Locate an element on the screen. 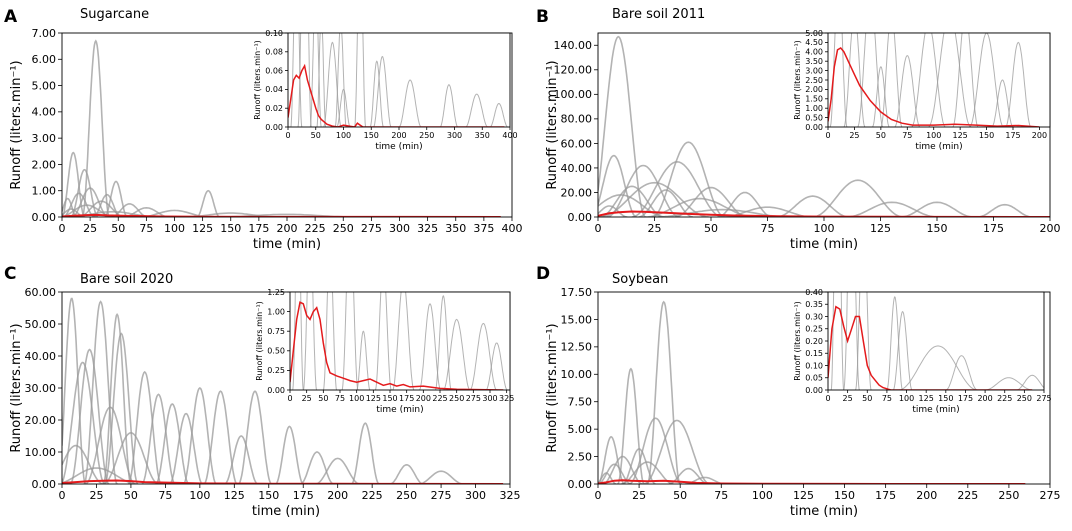  main-ytick-label: 7.50 is located at coordinates (580, 402).